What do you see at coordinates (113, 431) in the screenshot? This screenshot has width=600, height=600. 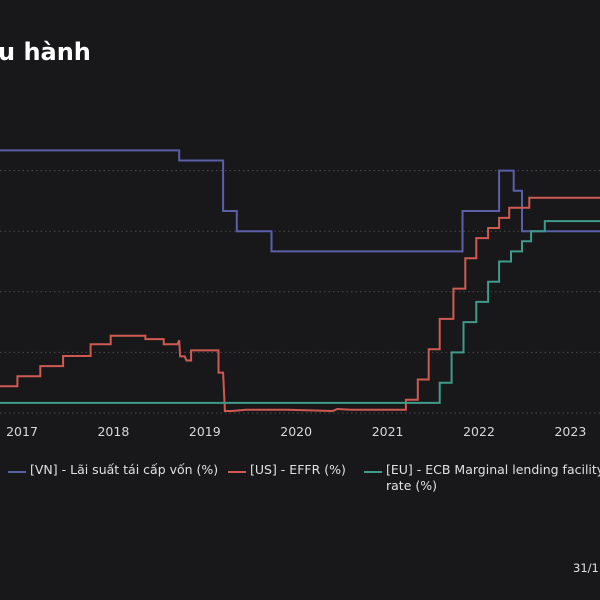 I see `x-tick-label-2018: 2018` at bounding box center [113, 431].